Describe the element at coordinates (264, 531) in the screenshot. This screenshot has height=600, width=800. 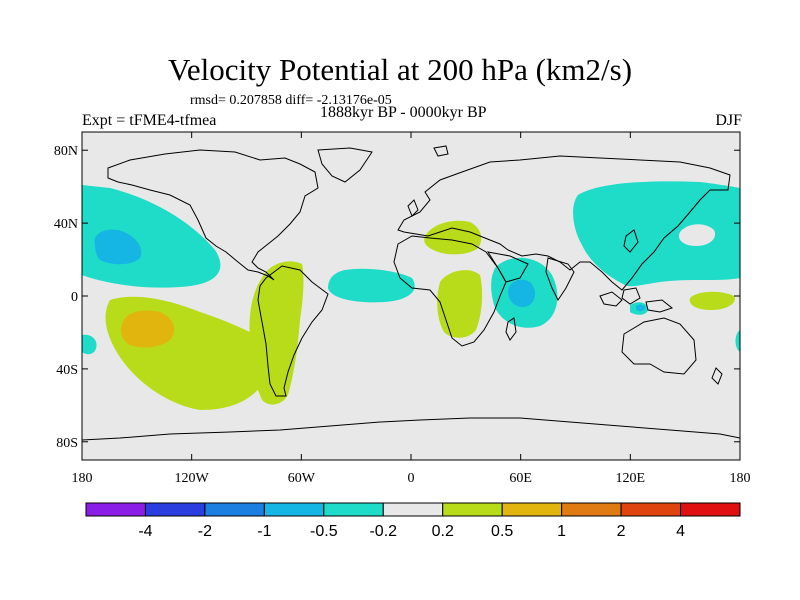
I see `colorbar-label: -1` at that location.